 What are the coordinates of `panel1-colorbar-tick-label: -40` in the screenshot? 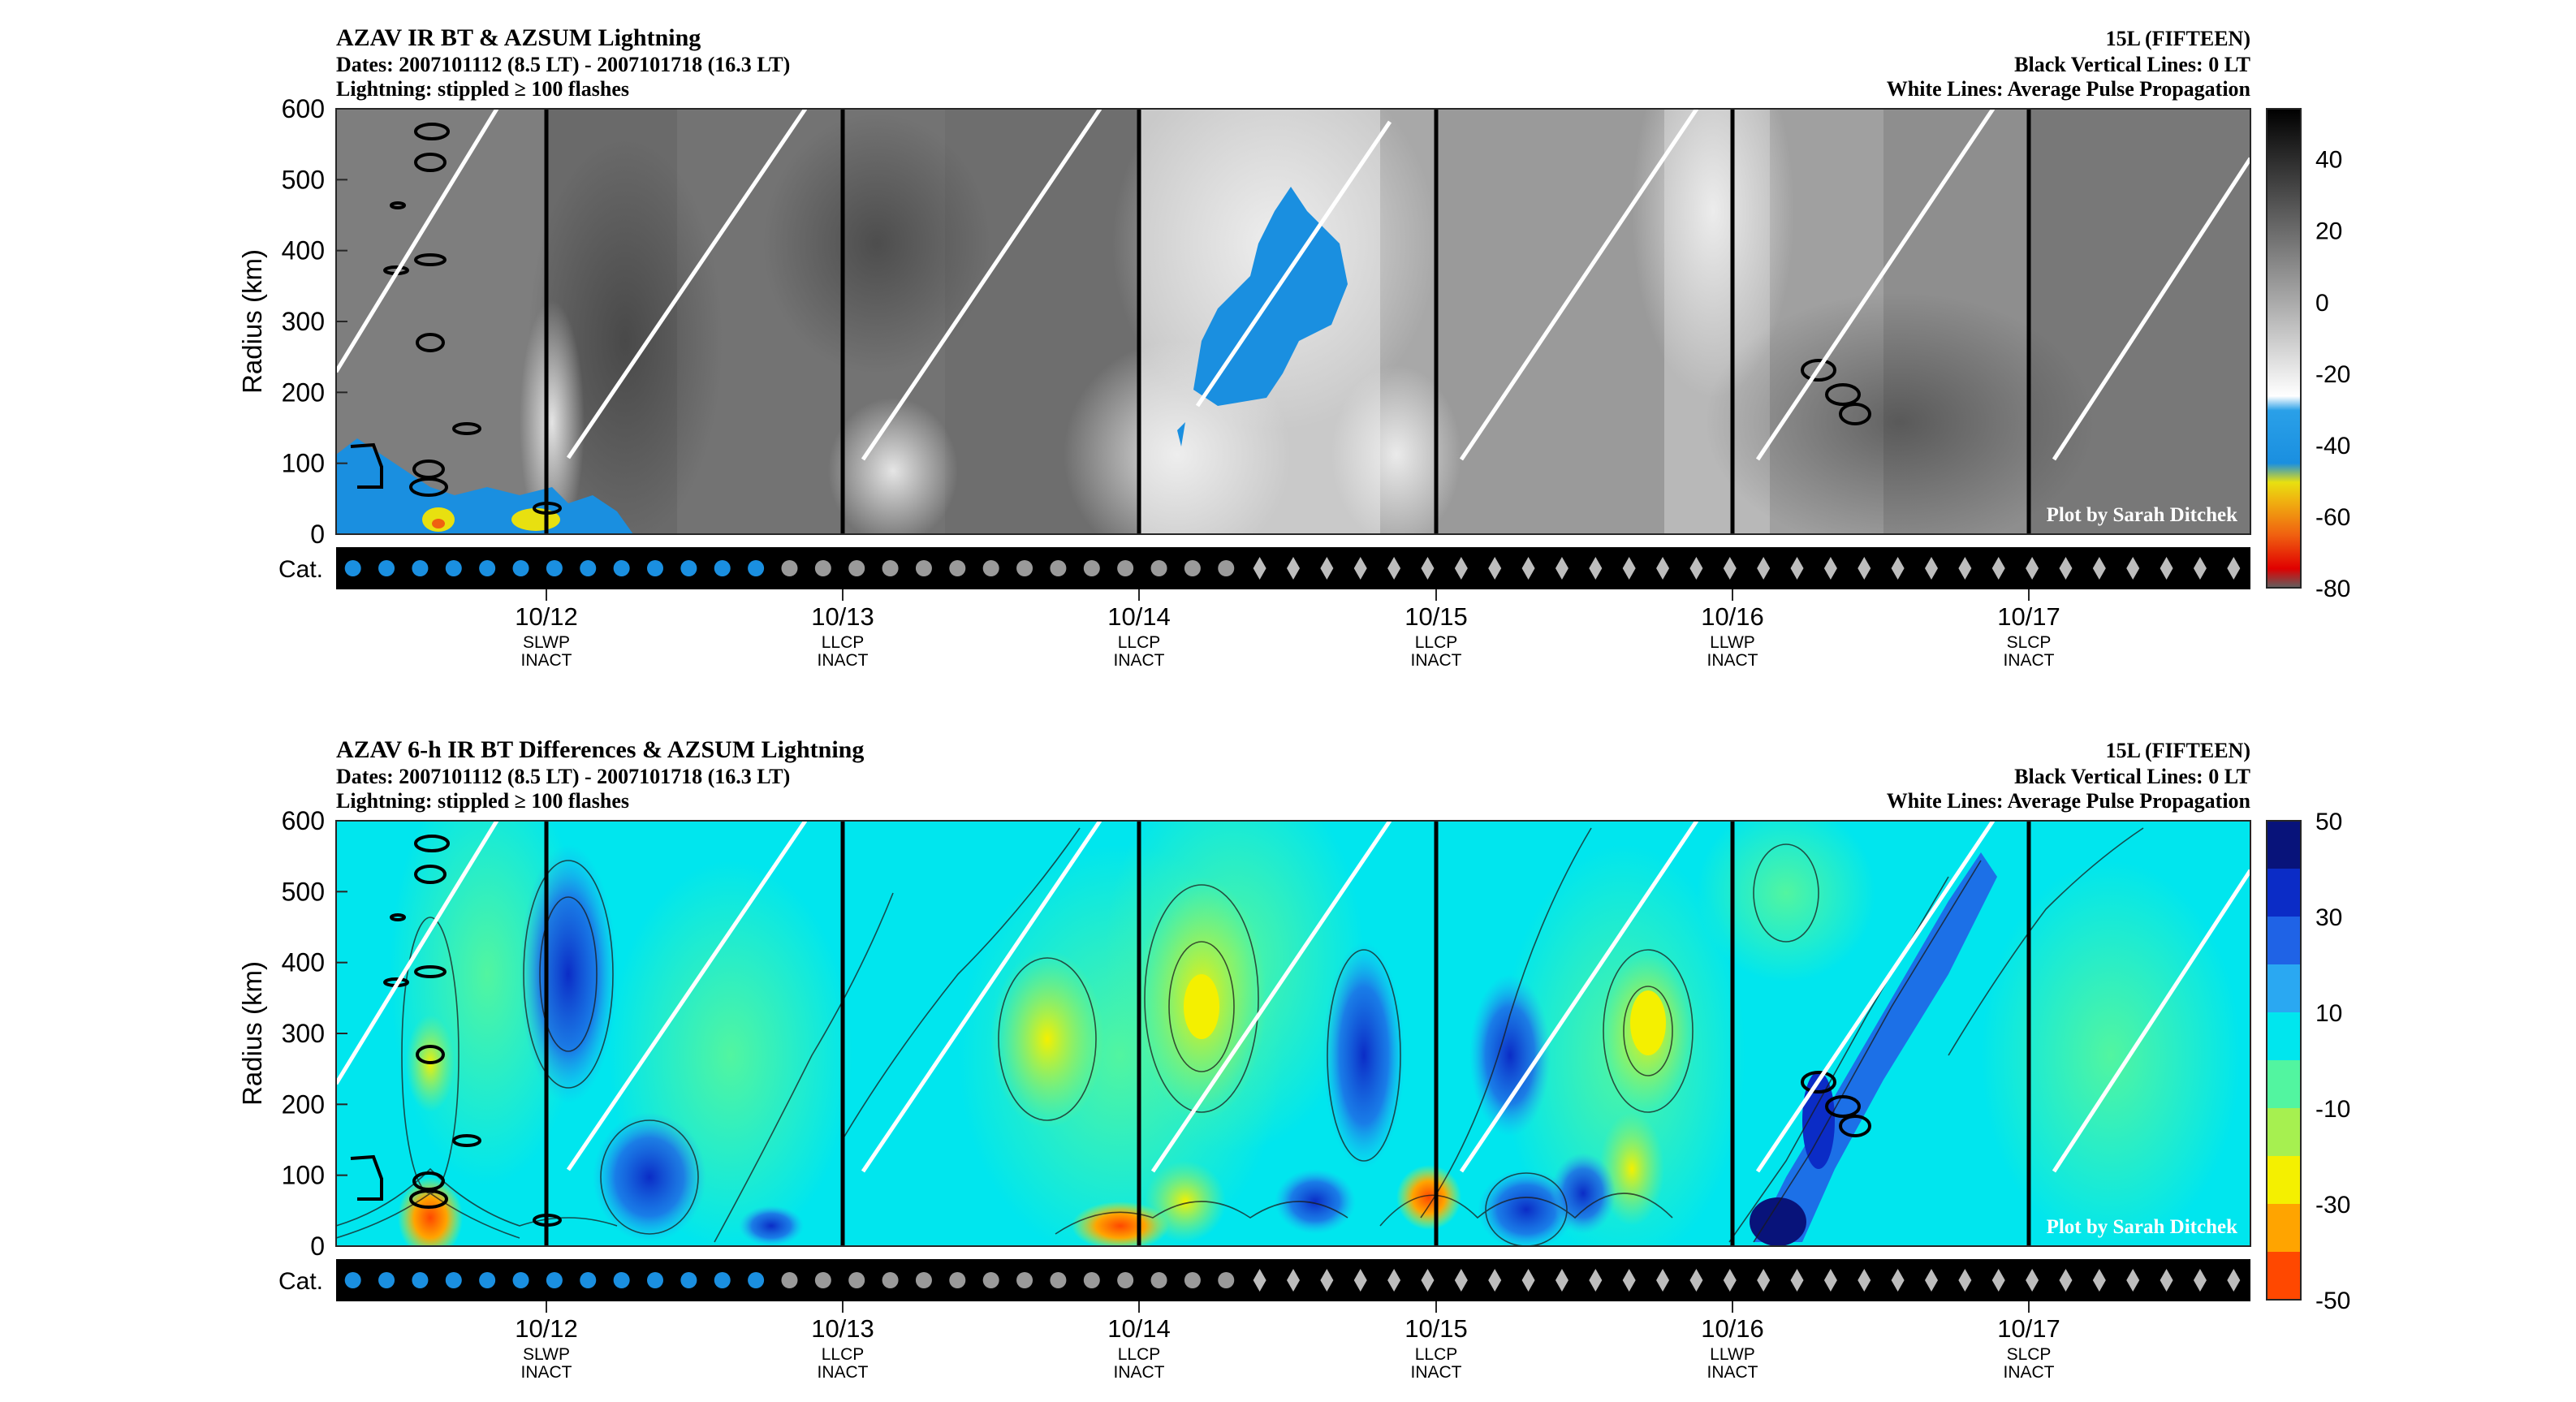 It's located at (2332, 446).